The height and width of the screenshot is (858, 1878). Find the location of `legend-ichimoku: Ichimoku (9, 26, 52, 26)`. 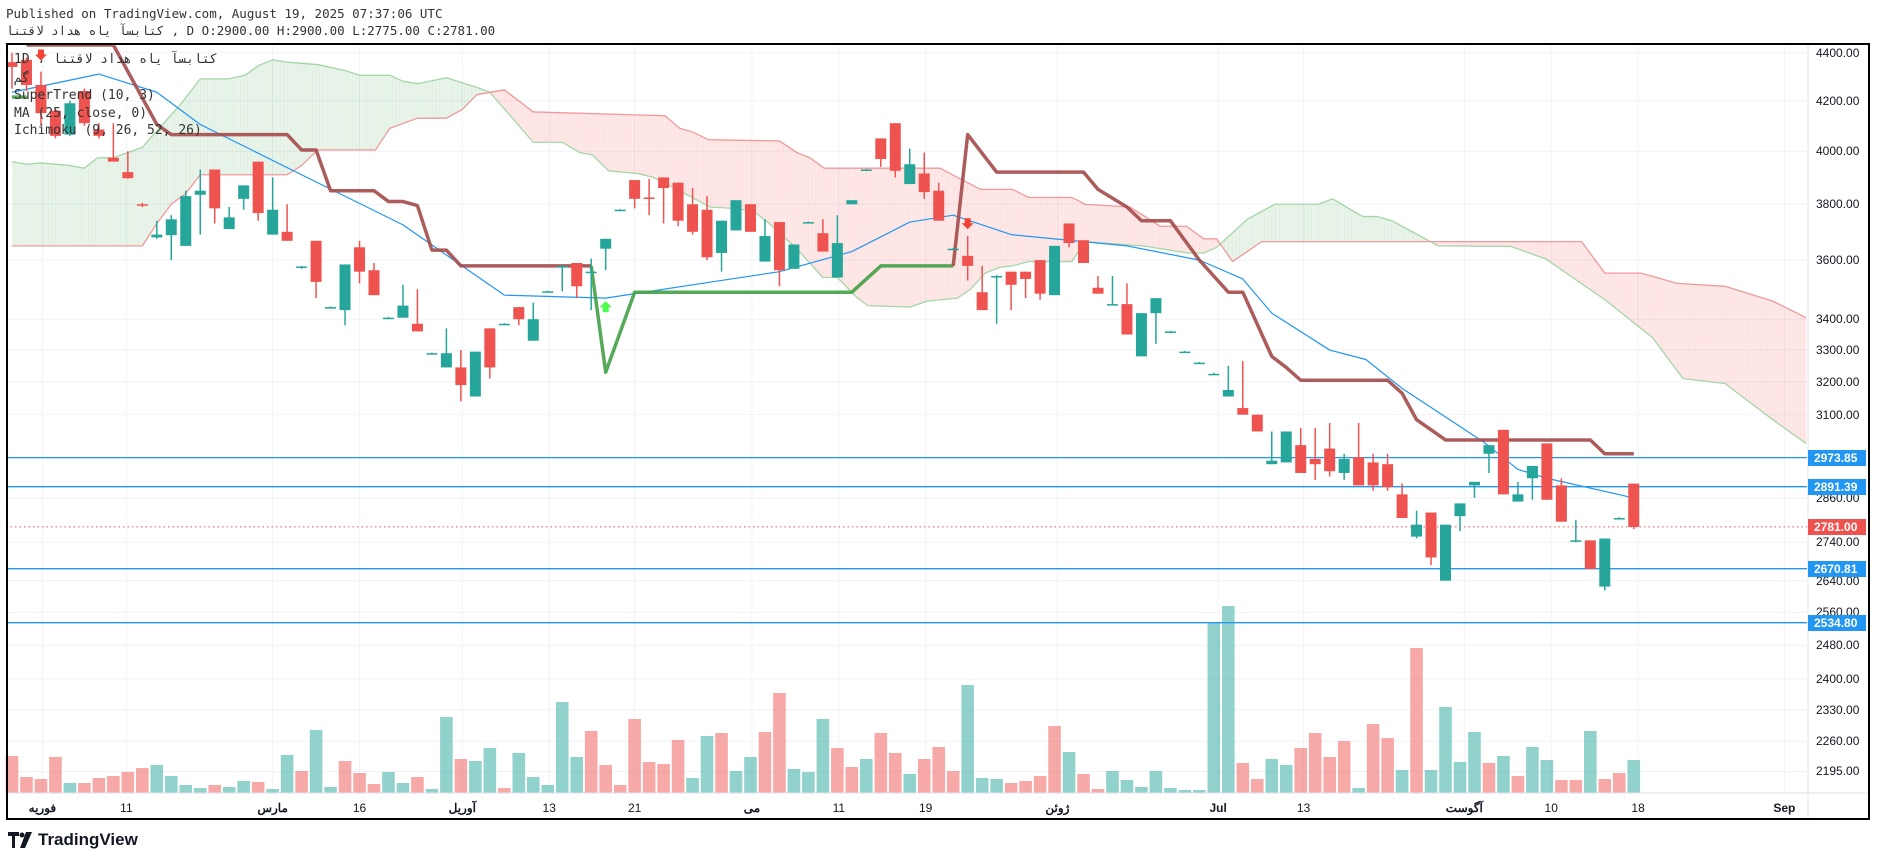

legend-ichimoku: Ichimoku (9, 26, 52, 26) is located at coordinates (108, 130).